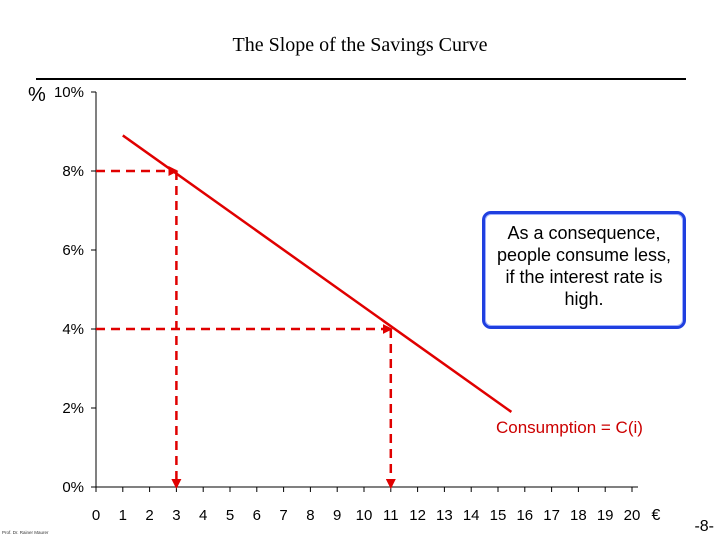  What do you see at coordinates (73, 171) in the screenshot?
I see `y-tick-label: 8%` at bounding box center [73, 171].